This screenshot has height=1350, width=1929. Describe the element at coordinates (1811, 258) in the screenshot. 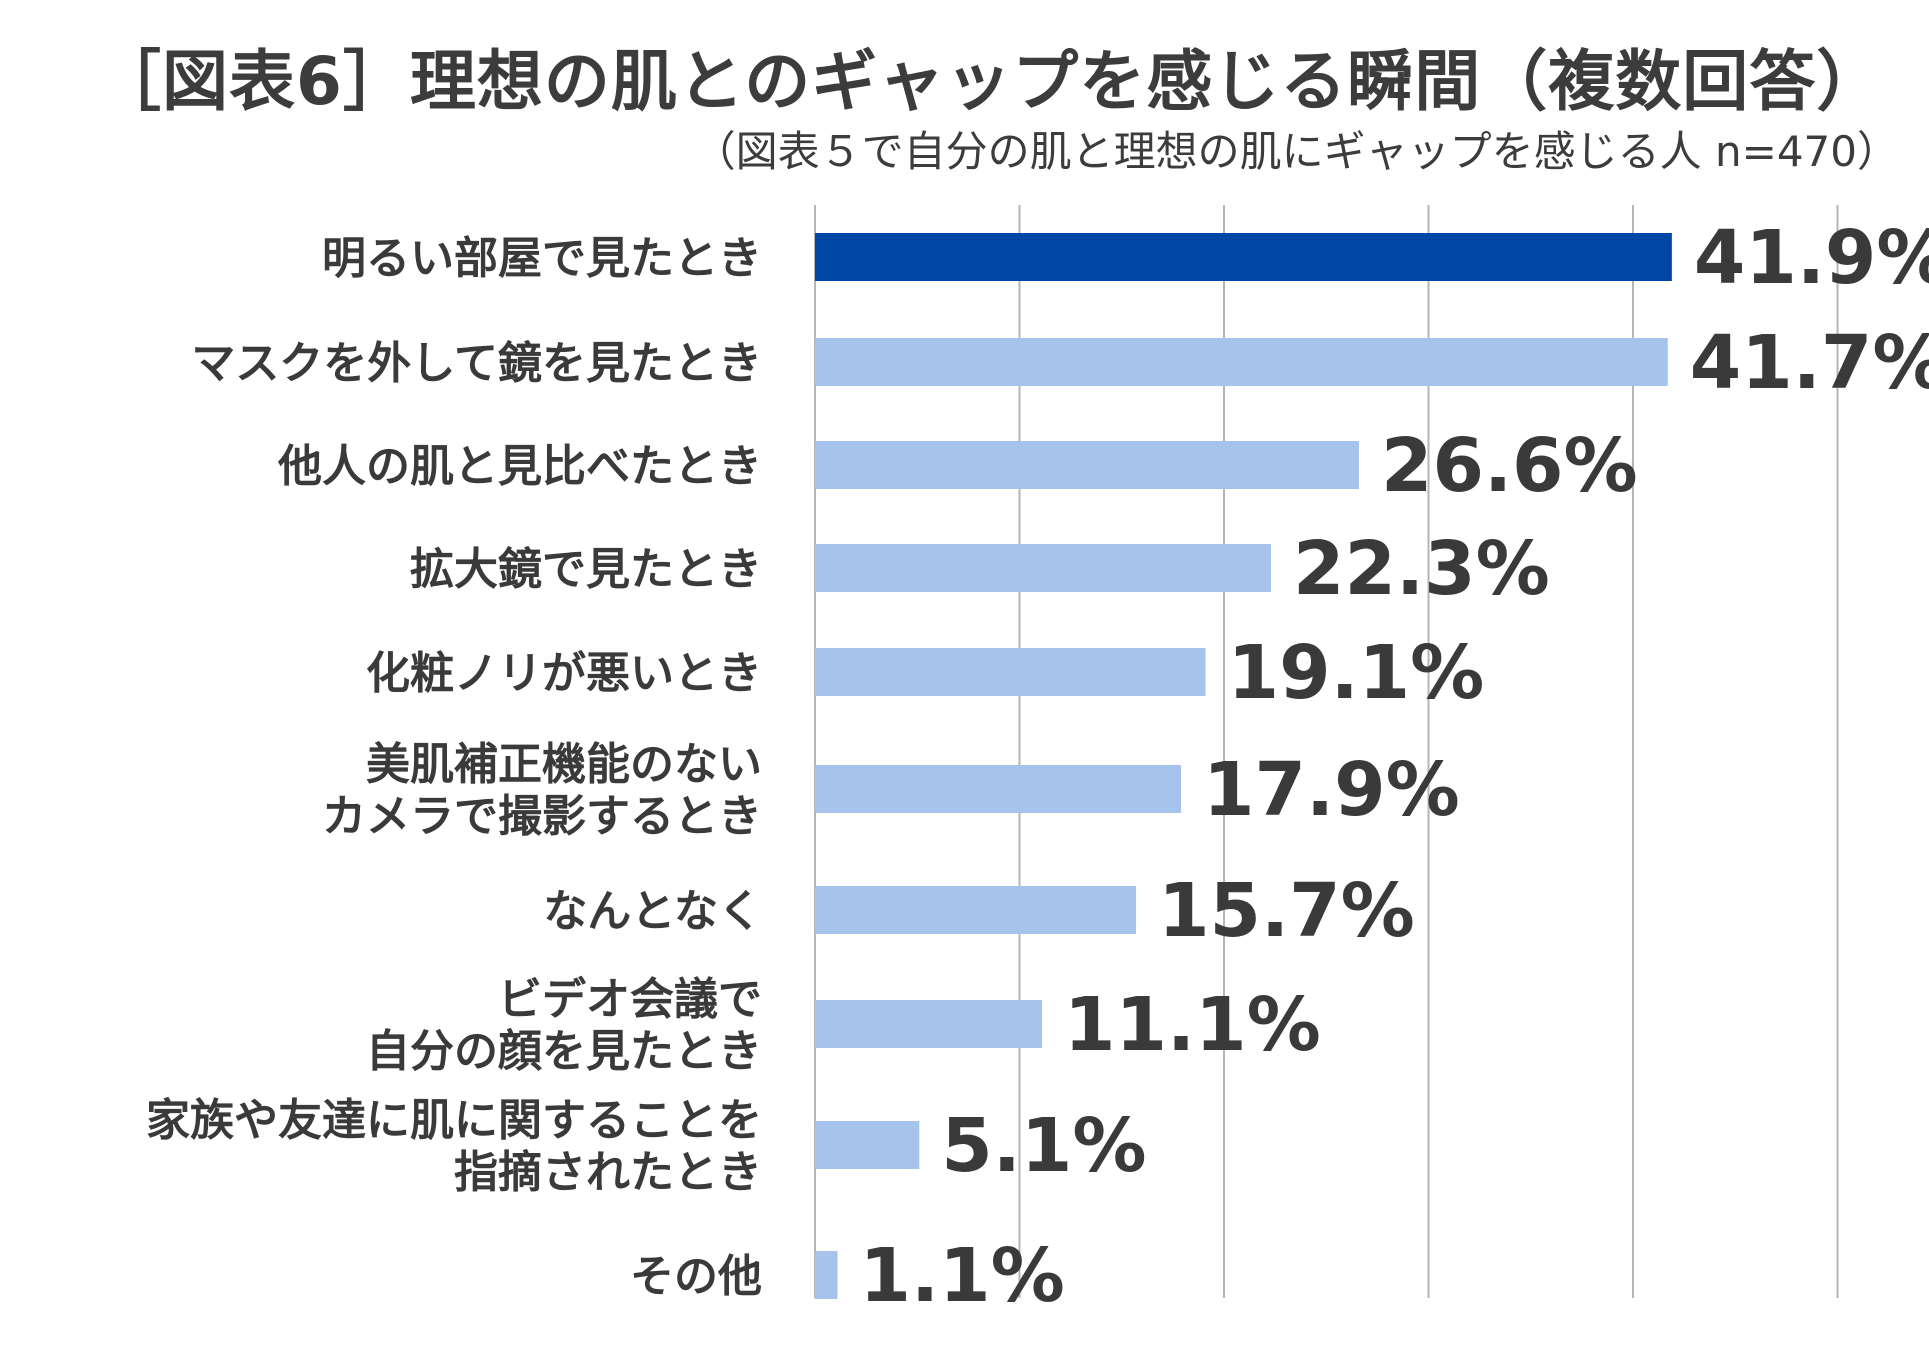

I see `data-label: 41.9%` at that location.